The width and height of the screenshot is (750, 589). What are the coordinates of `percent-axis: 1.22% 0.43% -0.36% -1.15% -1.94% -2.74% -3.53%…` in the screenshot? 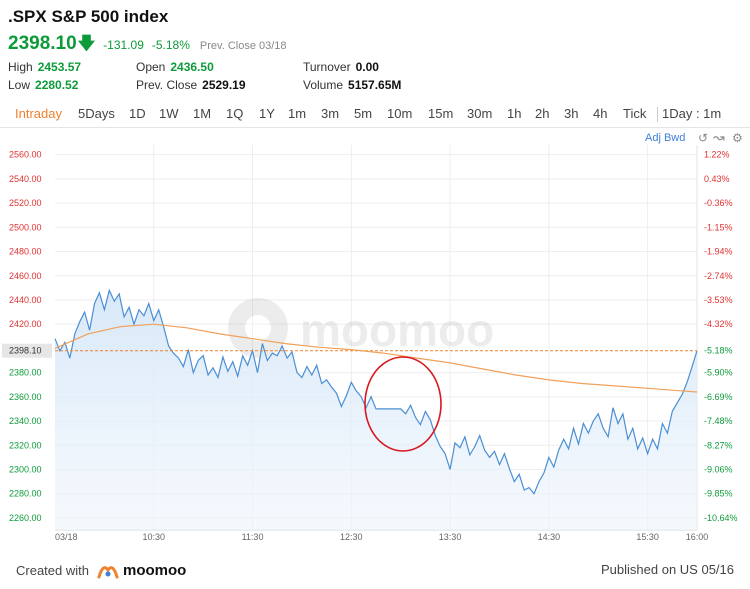 It's located at (721, 336).